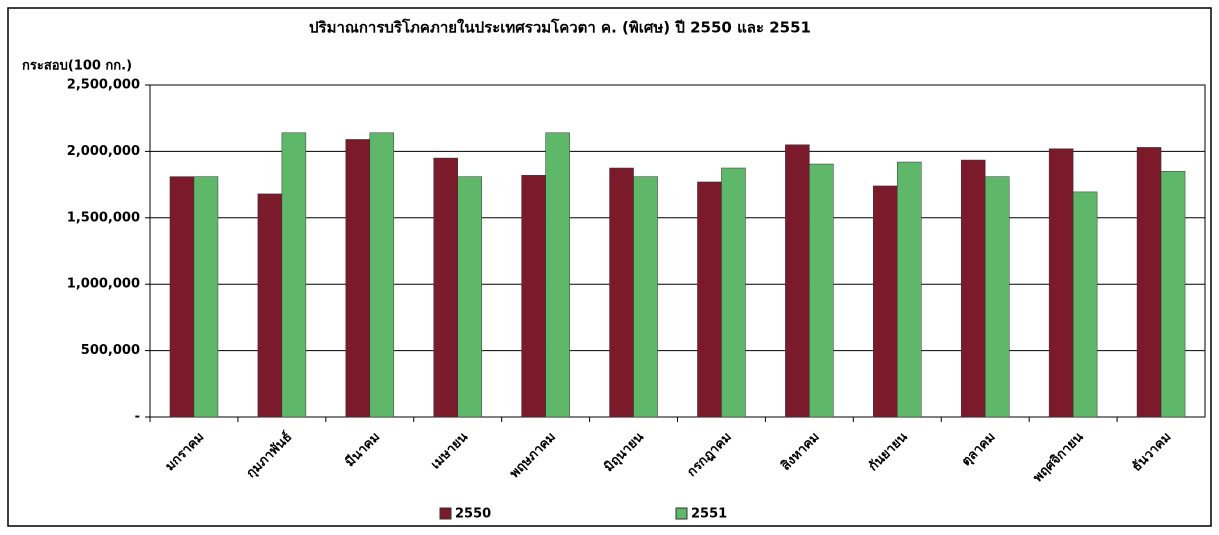 The height and width of the screenshot is (535, 1219). What do you see at coordinates (103, 217) in the screenshot?
I see `y-tick-label: 1,500,000` at bounding box center [103, 217].